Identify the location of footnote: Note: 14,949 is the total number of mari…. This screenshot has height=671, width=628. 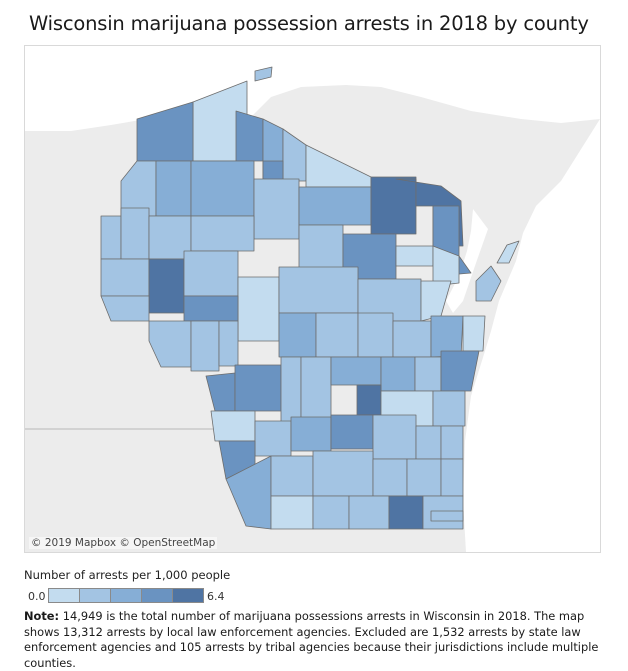
(319, 640).